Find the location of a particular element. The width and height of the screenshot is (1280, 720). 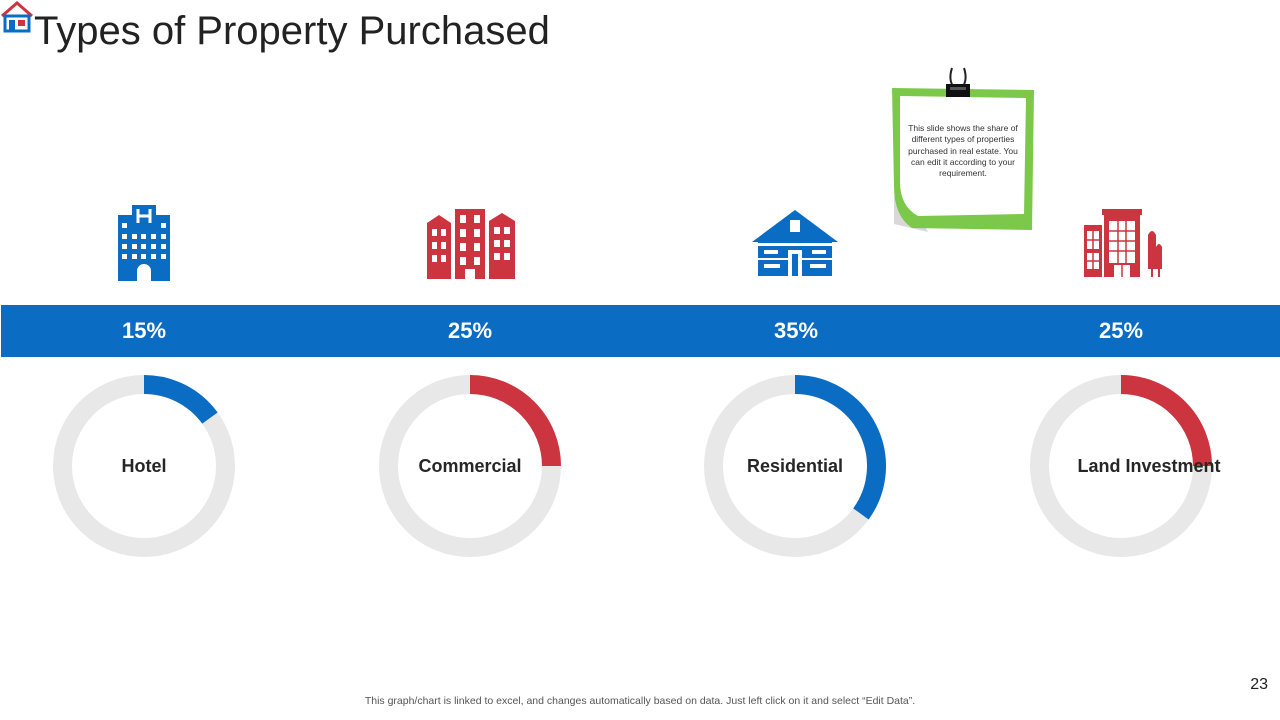

percentage-label-land-investment: 25% is located at coordinates (1121, 330).